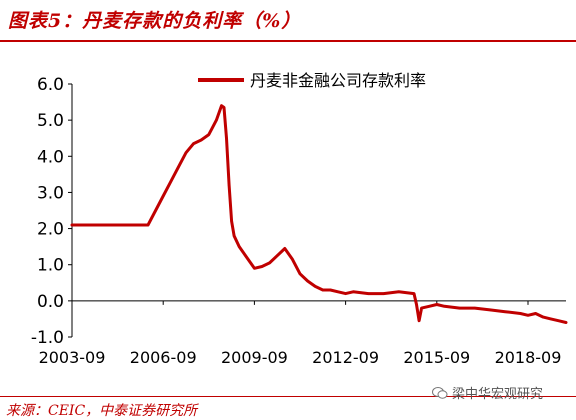 Image resolution: width=576 pixels, height=420 pixels. Describe the element at coordinates (288, 396) in the screenshot. I see `source-divider` at that location.